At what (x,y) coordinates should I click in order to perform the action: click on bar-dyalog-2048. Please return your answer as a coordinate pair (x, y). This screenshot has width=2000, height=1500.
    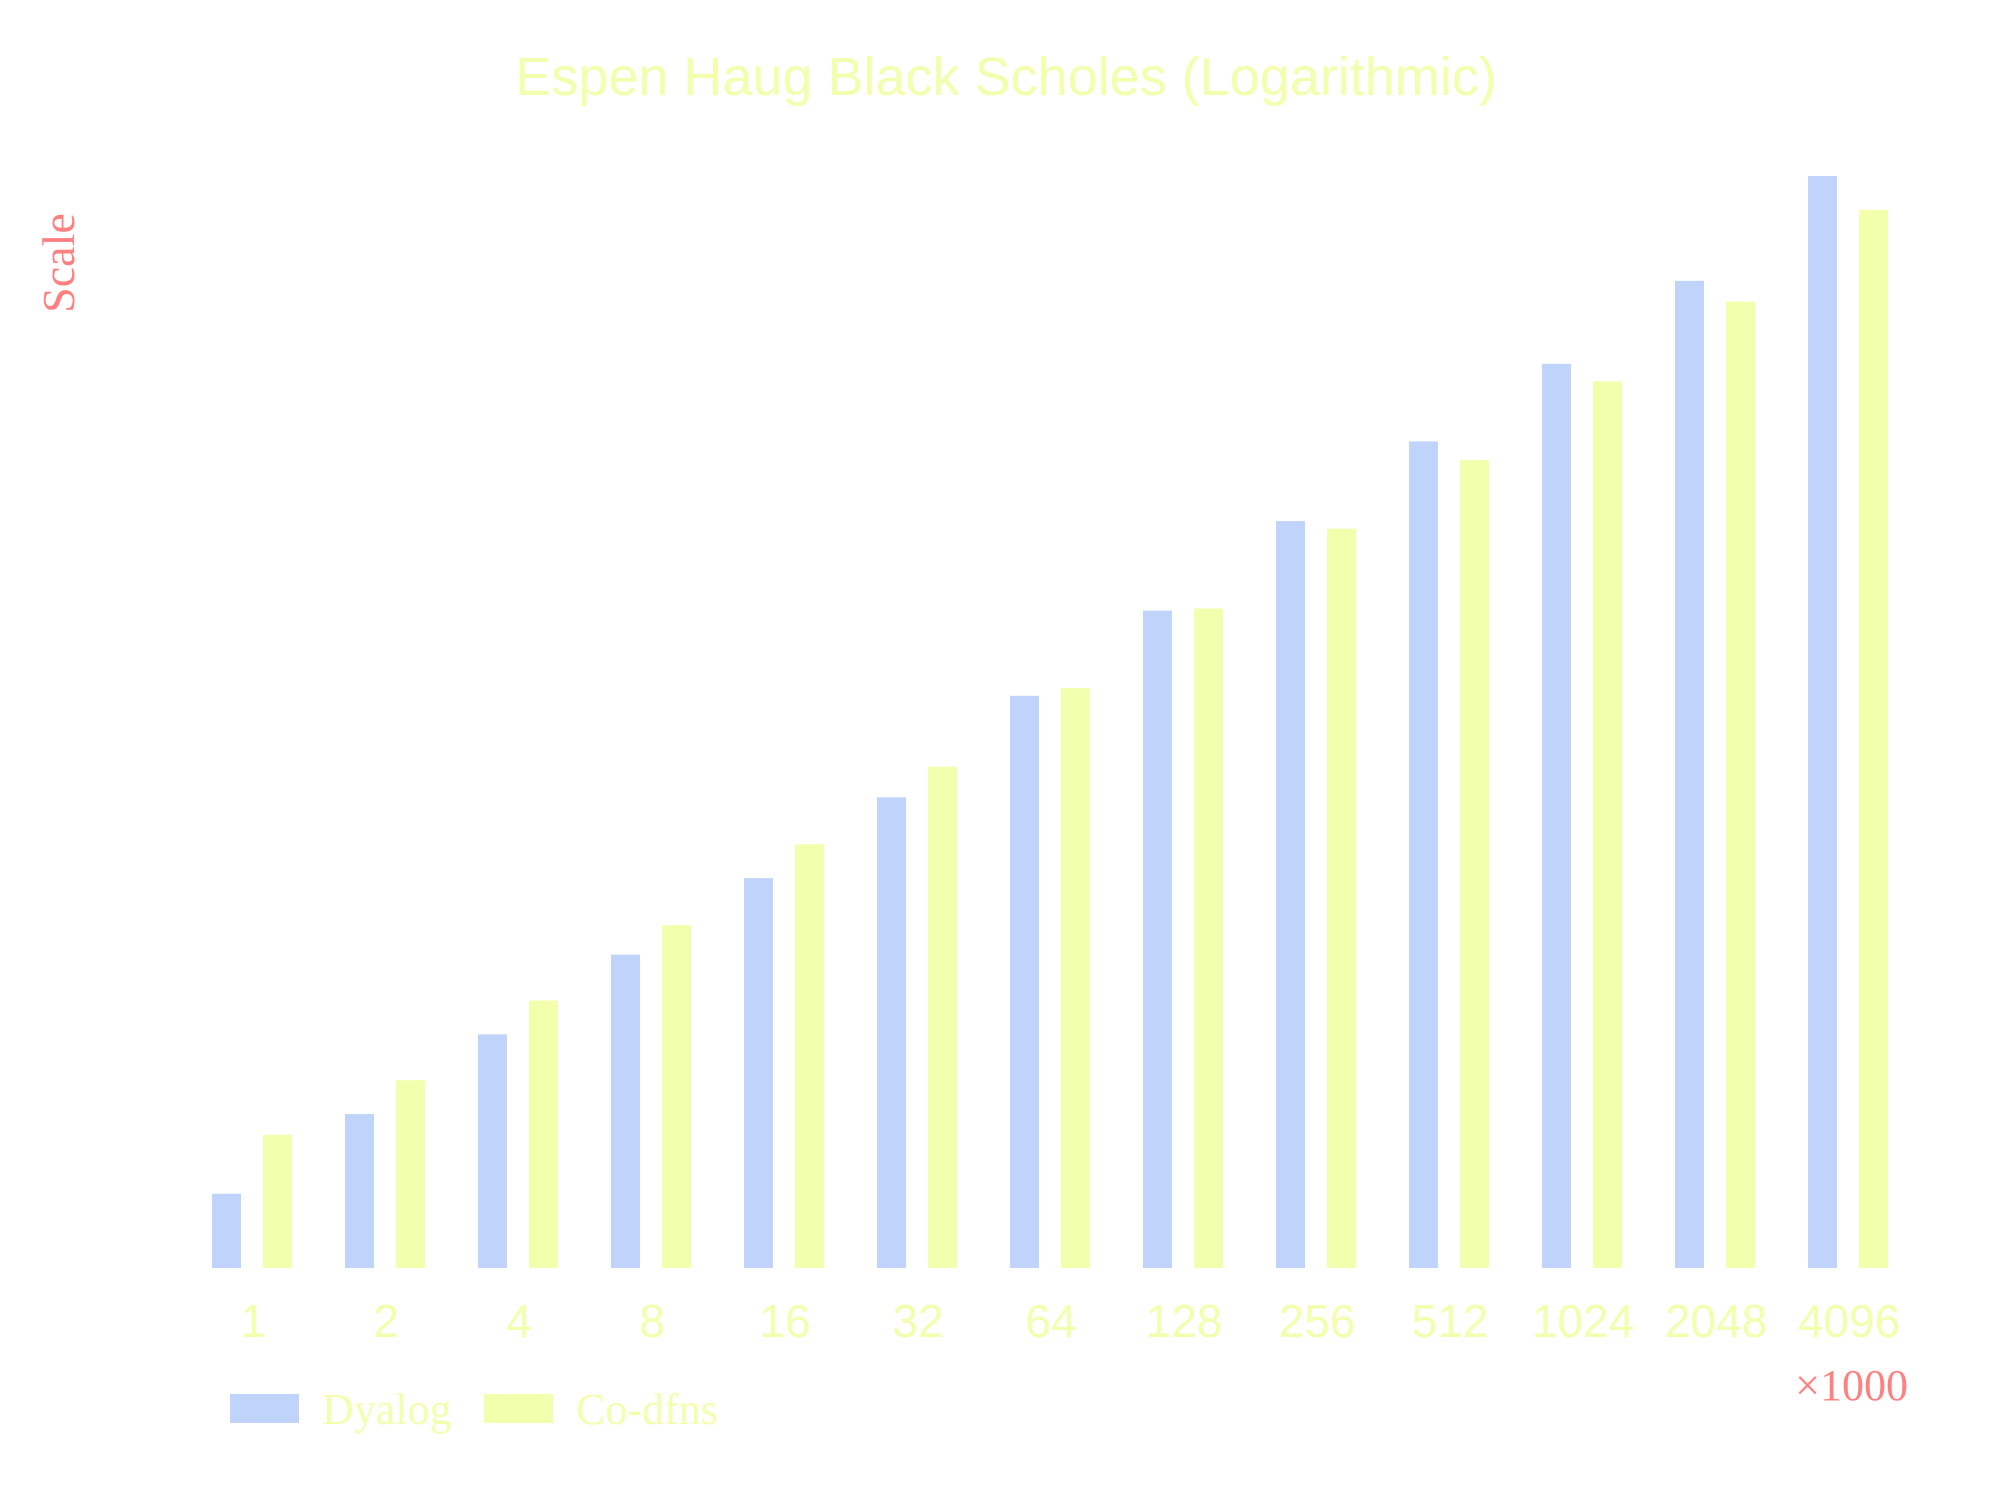
    Looking at the image, I should click on (1689, 774).